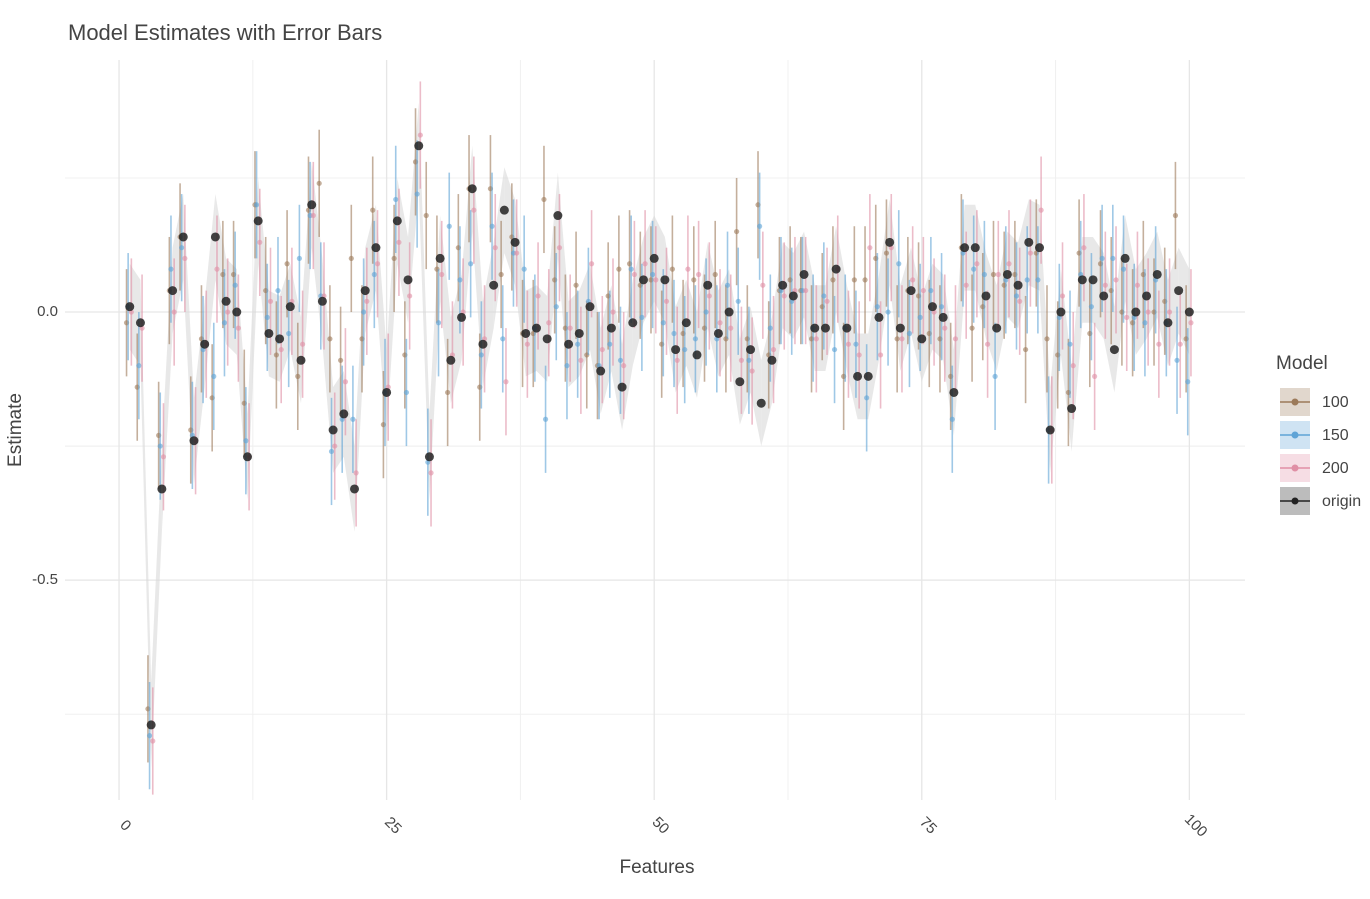 This screenshot has width=1370, height=899. I want to click on x-tick-label: 25, so click(393, 826).